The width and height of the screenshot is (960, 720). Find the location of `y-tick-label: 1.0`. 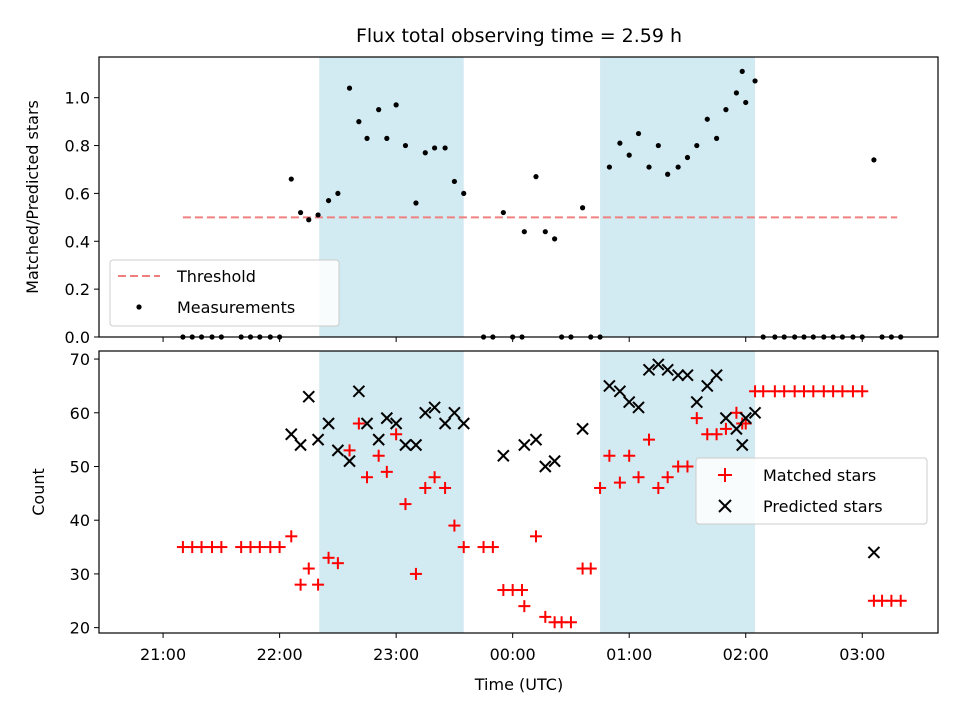

y-tick-label: 1.0 is located at coordinates (77, 98).